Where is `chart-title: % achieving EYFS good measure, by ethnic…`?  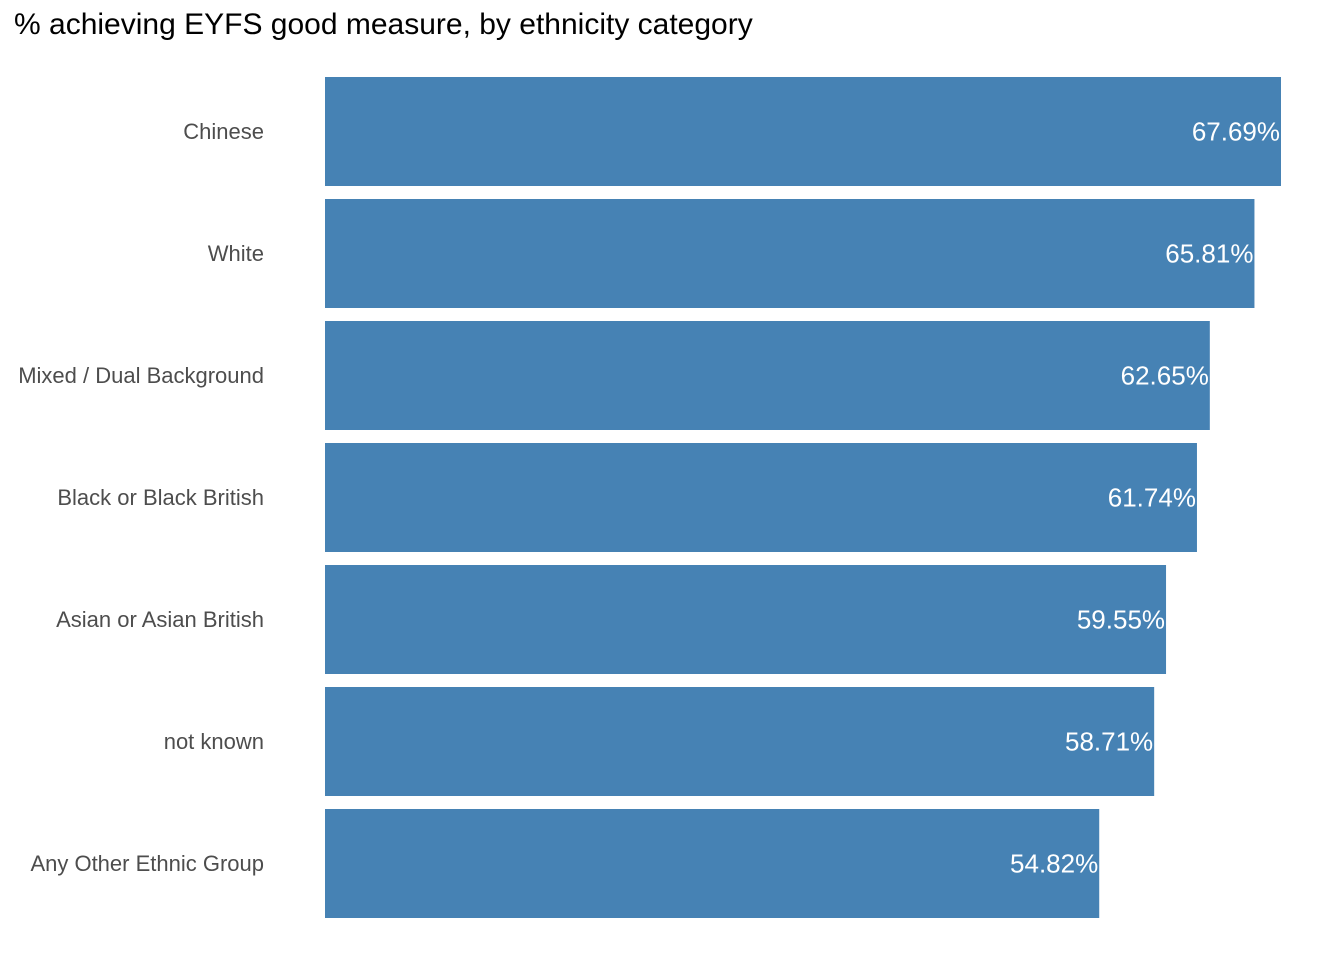
chart-title: % achieving EYFS good measure, by ethnic… is located at coordinates (383, 24).